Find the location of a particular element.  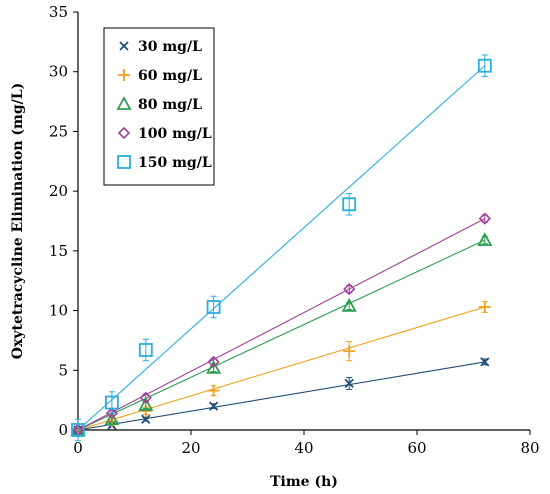

legend-label: 150 mg/L is located at coordinates (175, 163).